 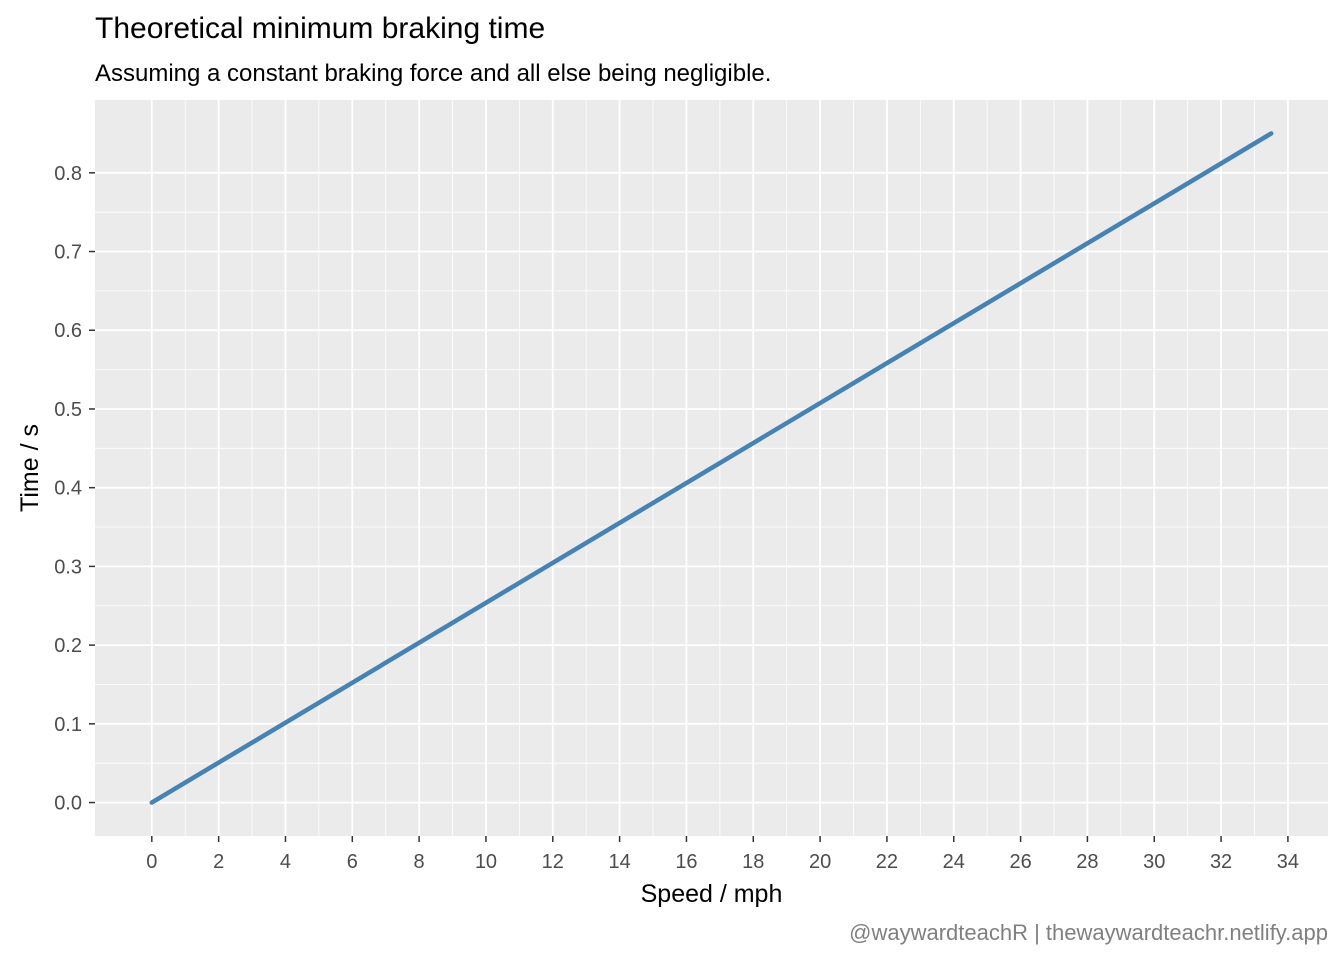 I want to click on y-tick-label: 0.4, so click(x=68, y=489).